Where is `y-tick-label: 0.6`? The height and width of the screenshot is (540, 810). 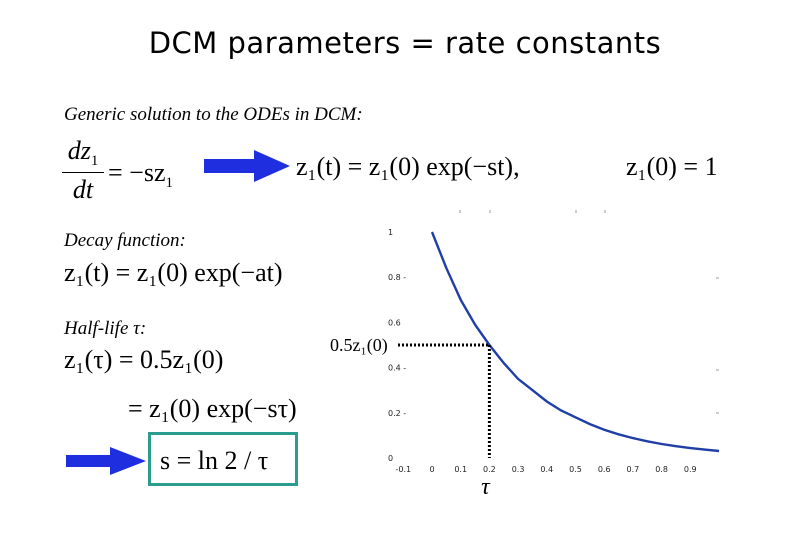
y-tick-label: 0.6 is located at coordinates (394, 322).